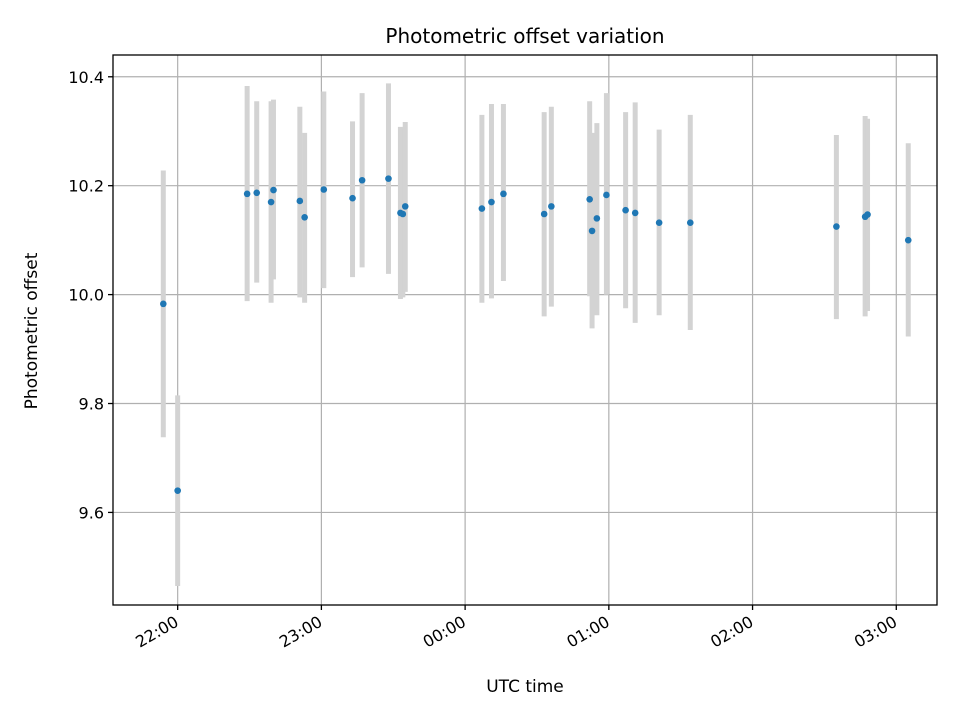 The width and height of the screenshot is (960, 720). What do you see at coordinates (587, 632) in the screenshot?
I see `x-tick-label: 01:00` at bounding box center [587, 632].